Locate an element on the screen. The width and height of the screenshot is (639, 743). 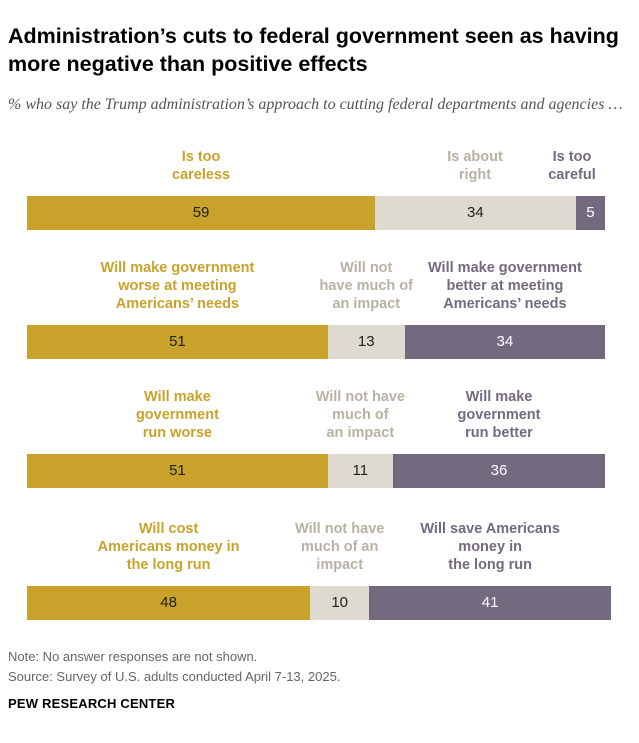
data-label: 13 is located at coordinates (366, 341).